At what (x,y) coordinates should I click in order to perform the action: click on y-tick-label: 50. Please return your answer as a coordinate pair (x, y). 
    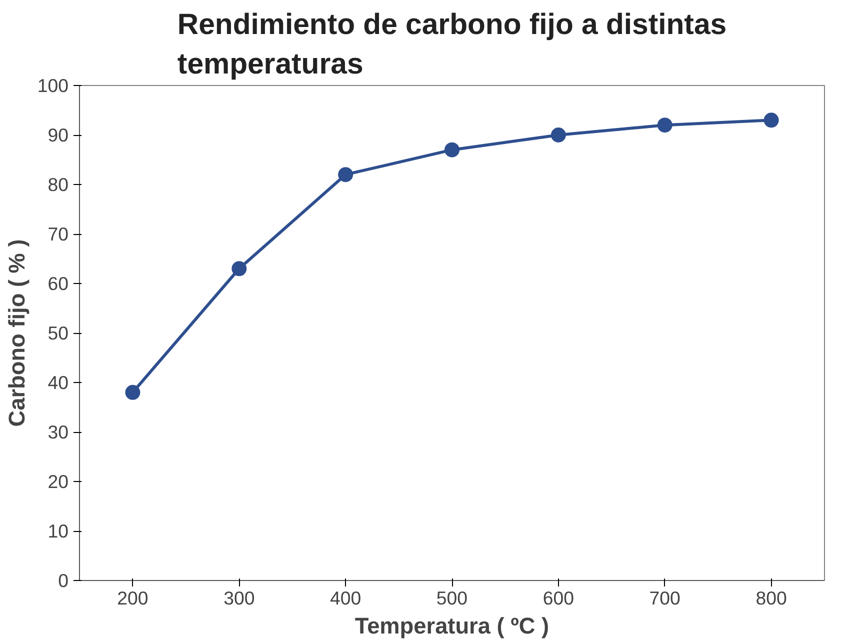
    Looking at the image, I should click on (58, 333).